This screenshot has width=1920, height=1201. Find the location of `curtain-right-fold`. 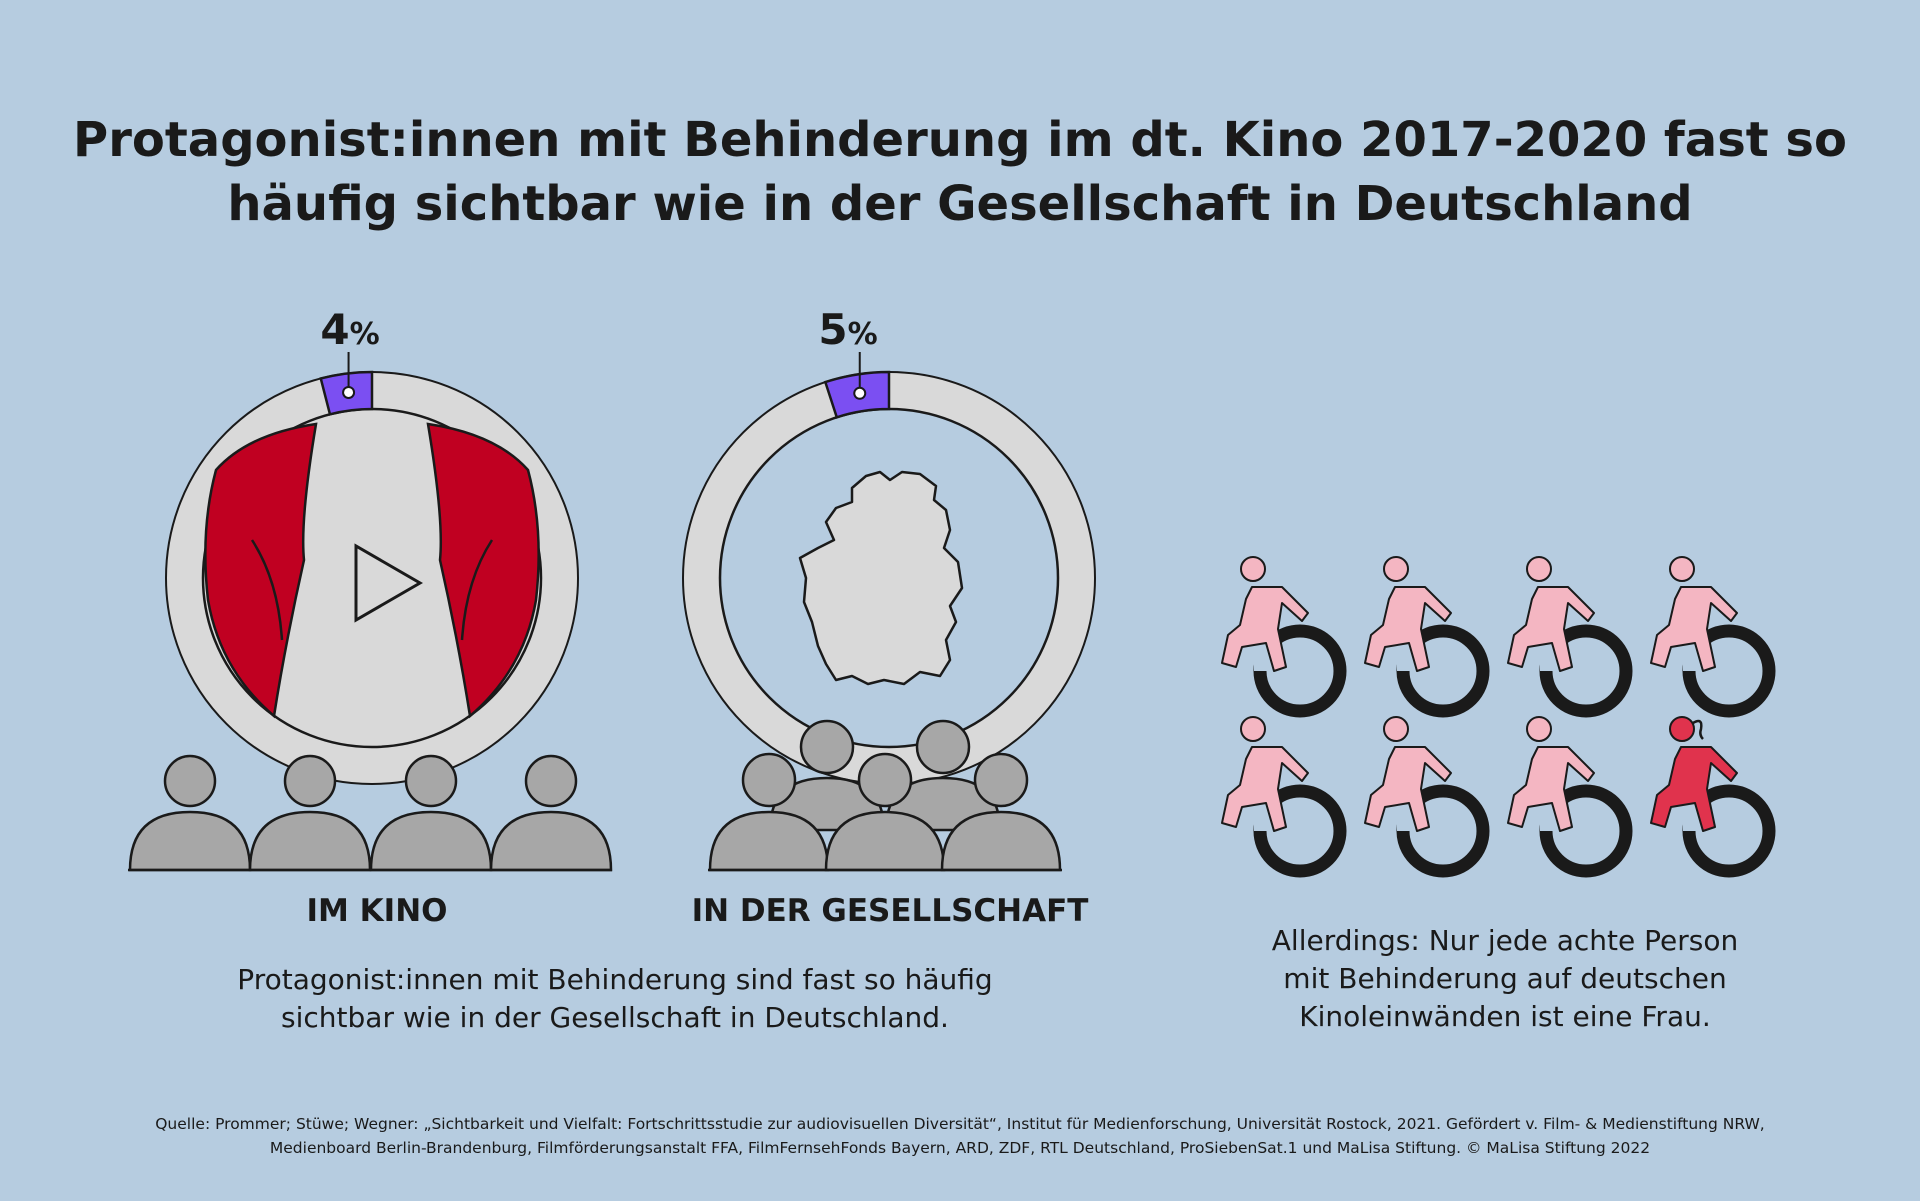

curtain-right-fold is located at coordinates (477, 590).